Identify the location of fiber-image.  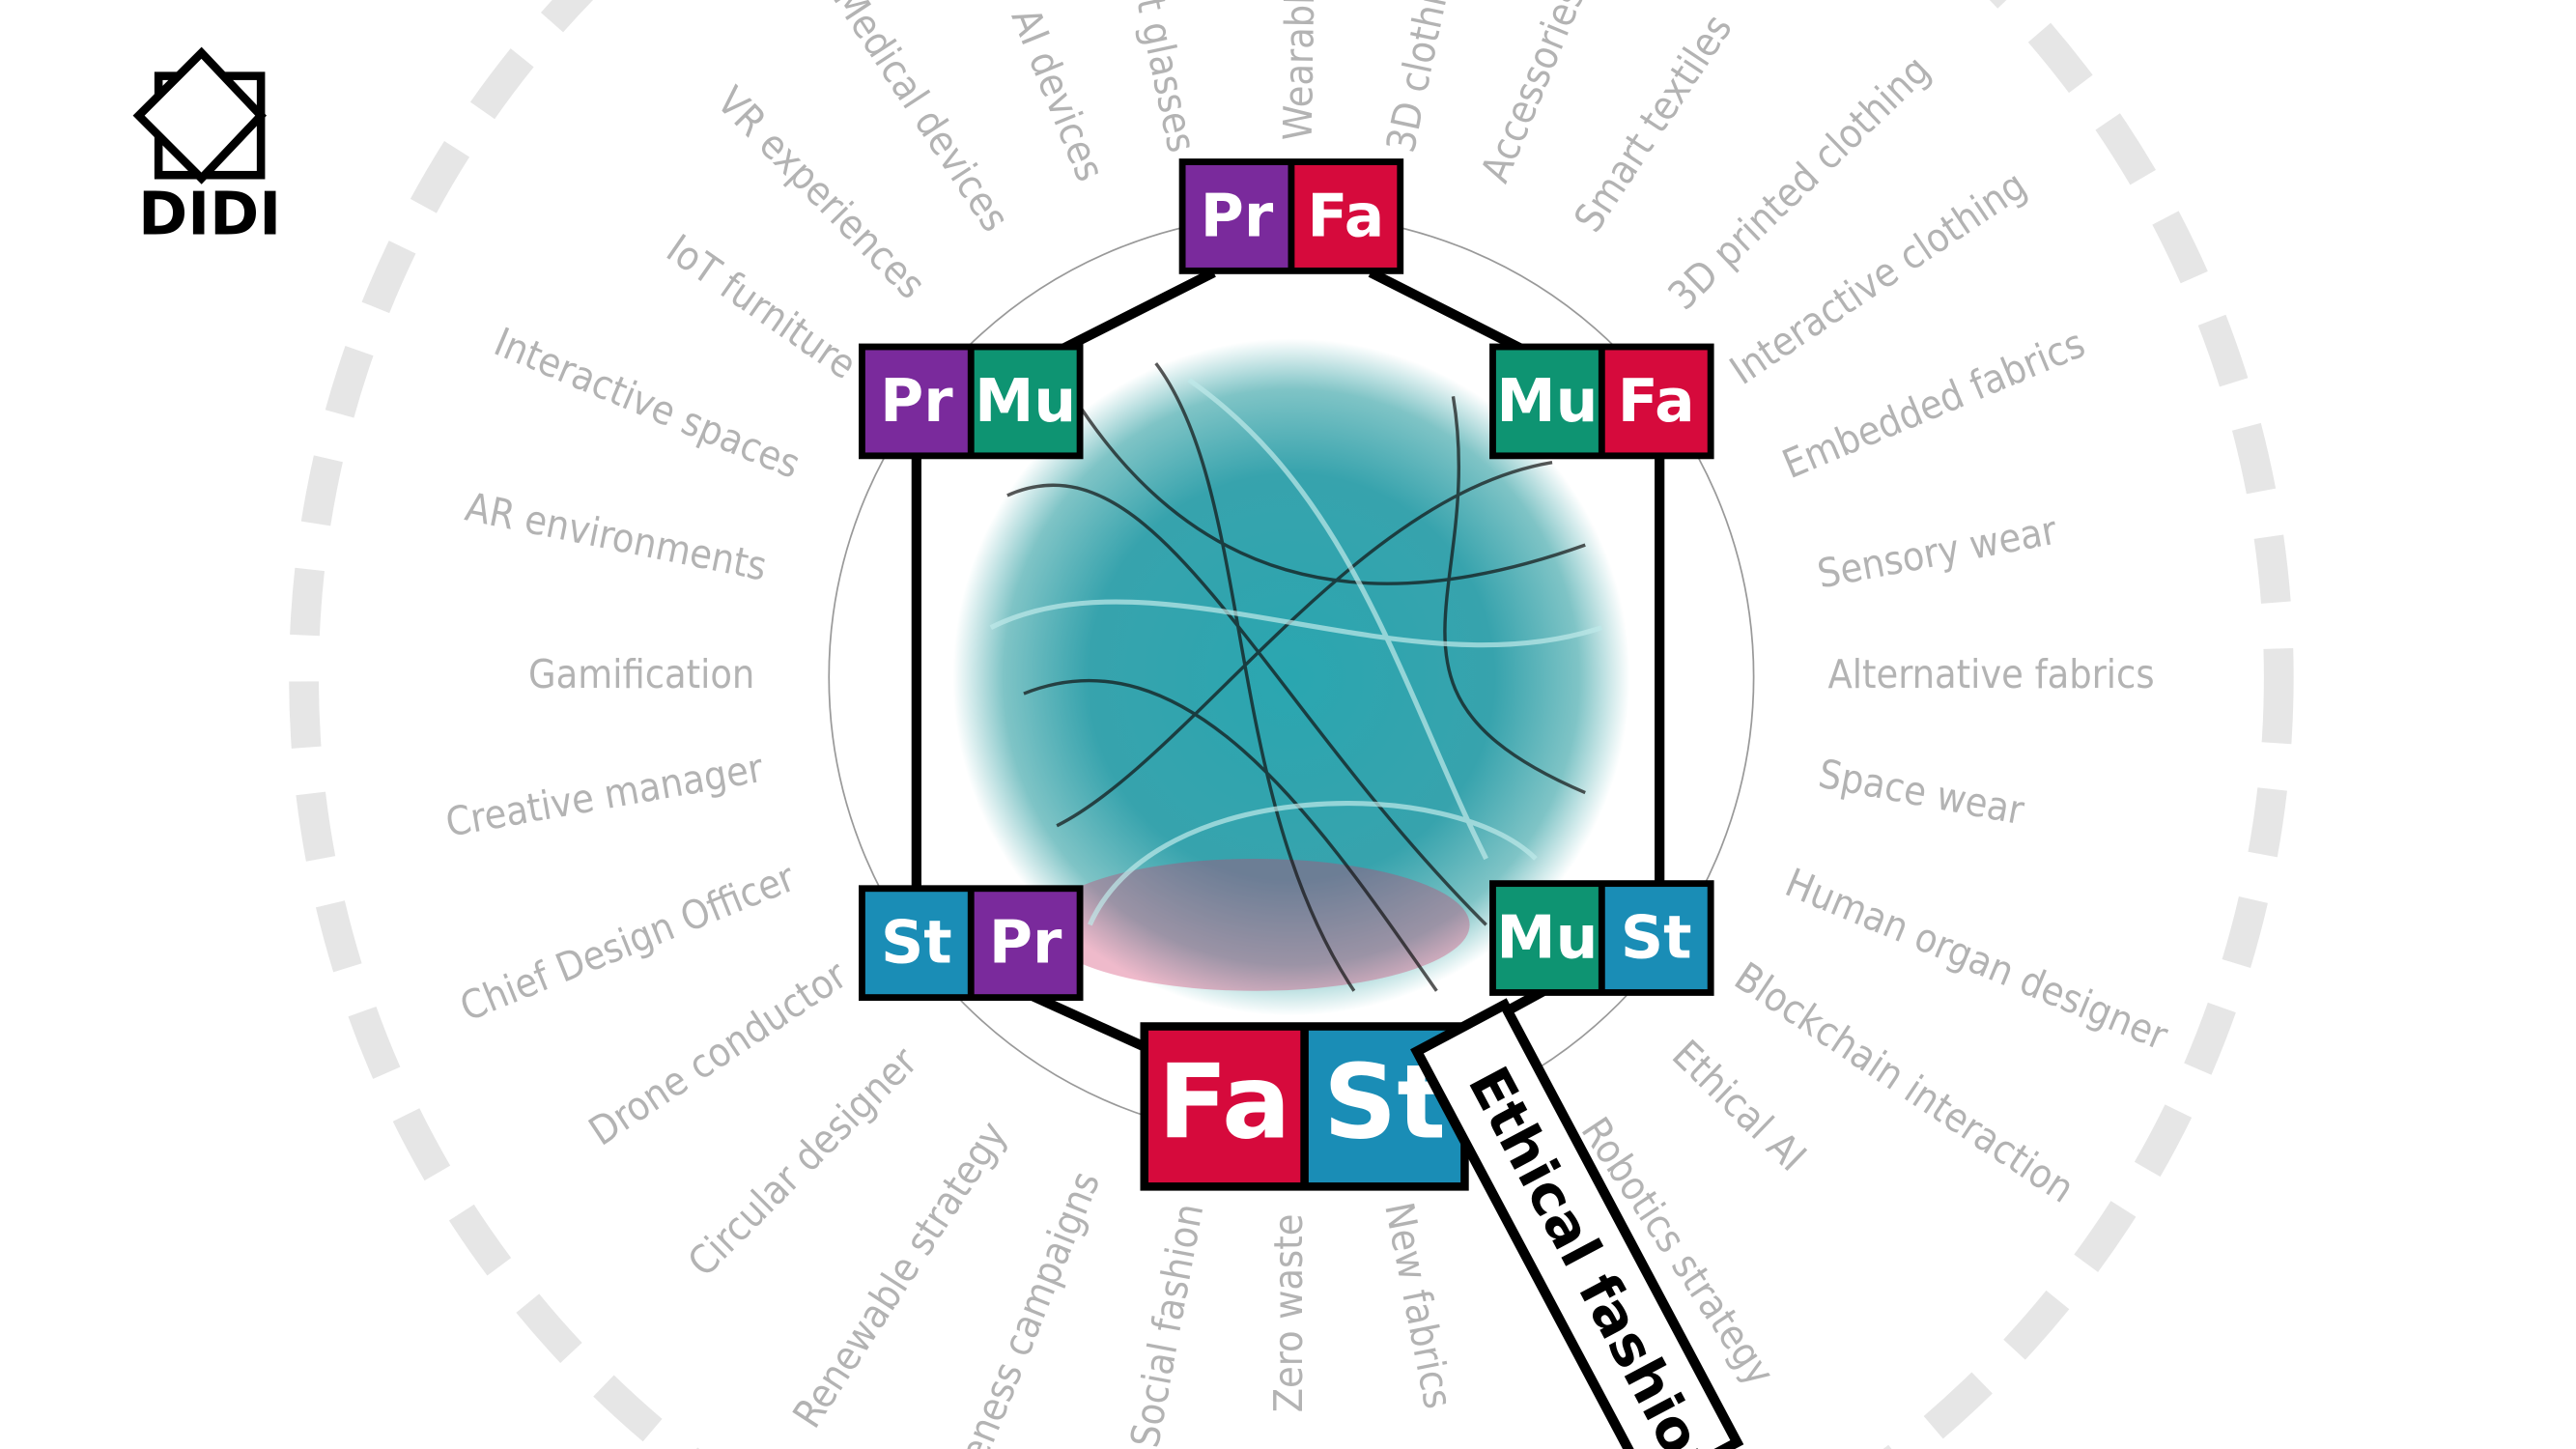
(1291, 677).